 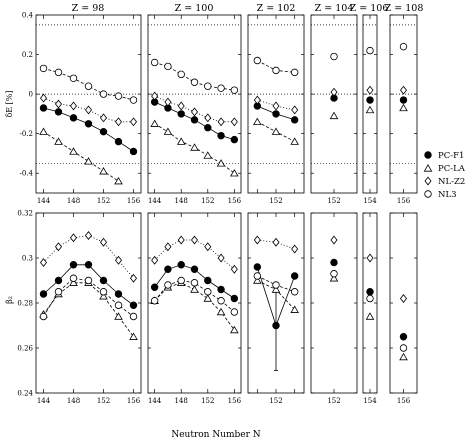 I want to click on bottom-panel-6-series-nl-z2-point, so click(x=403, y=298).